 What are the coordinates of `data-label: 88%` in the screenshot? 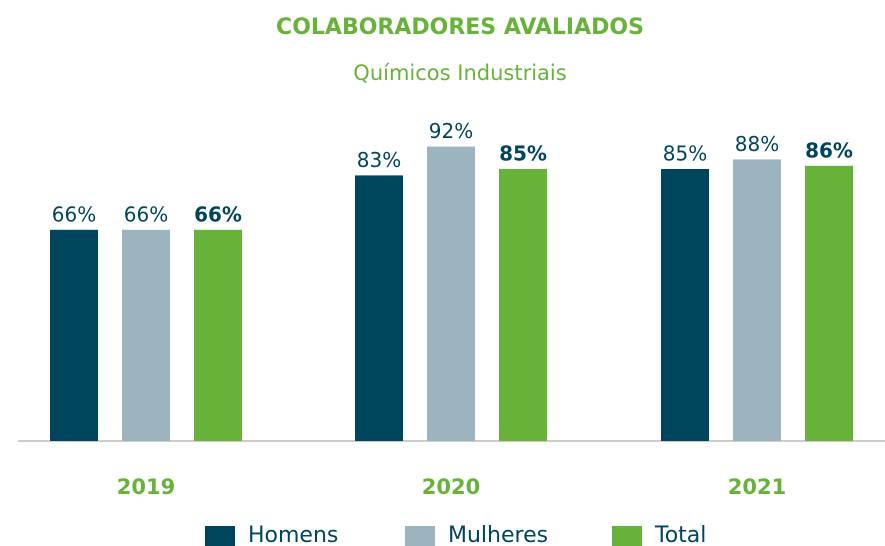 It's located at (757, 144).